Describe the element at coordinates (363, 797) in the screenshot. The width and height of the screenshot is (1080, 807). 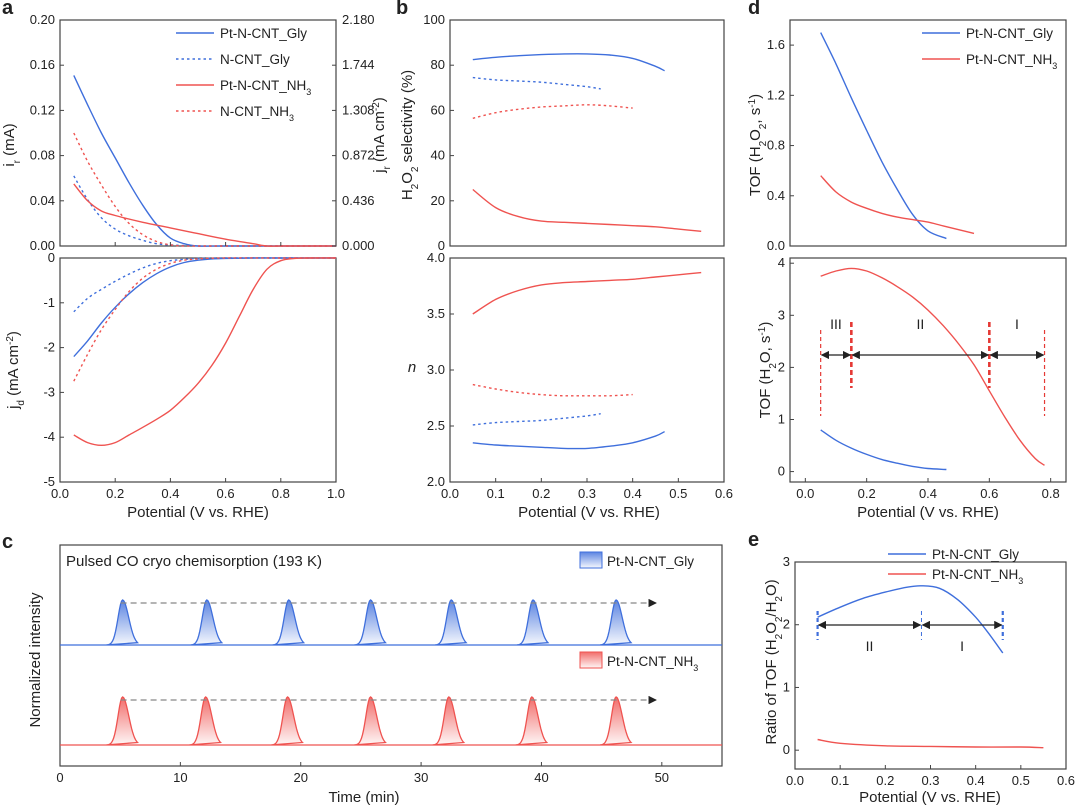
I see `panel-c-xlabel: Time (min)` at that location.